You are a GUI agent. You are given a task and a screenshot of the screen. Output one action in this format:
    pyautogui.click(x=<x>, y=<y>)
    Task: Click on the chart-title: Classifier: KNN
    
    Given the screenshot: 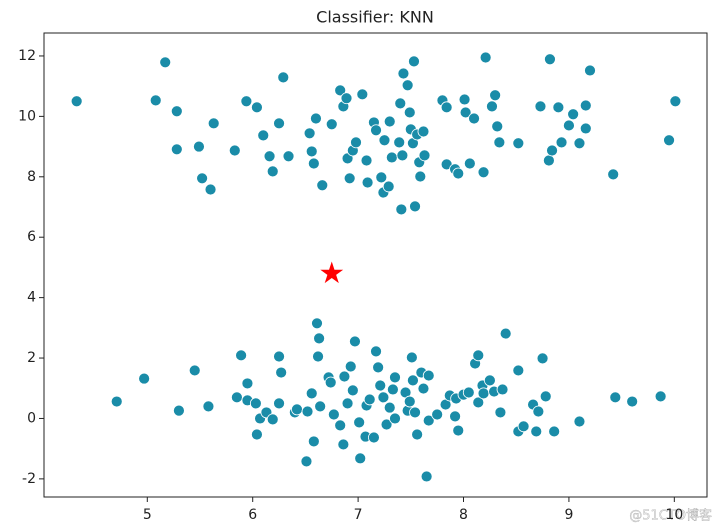 What is the action you would take?
    pyautogui.click(x=375, y=17)
    